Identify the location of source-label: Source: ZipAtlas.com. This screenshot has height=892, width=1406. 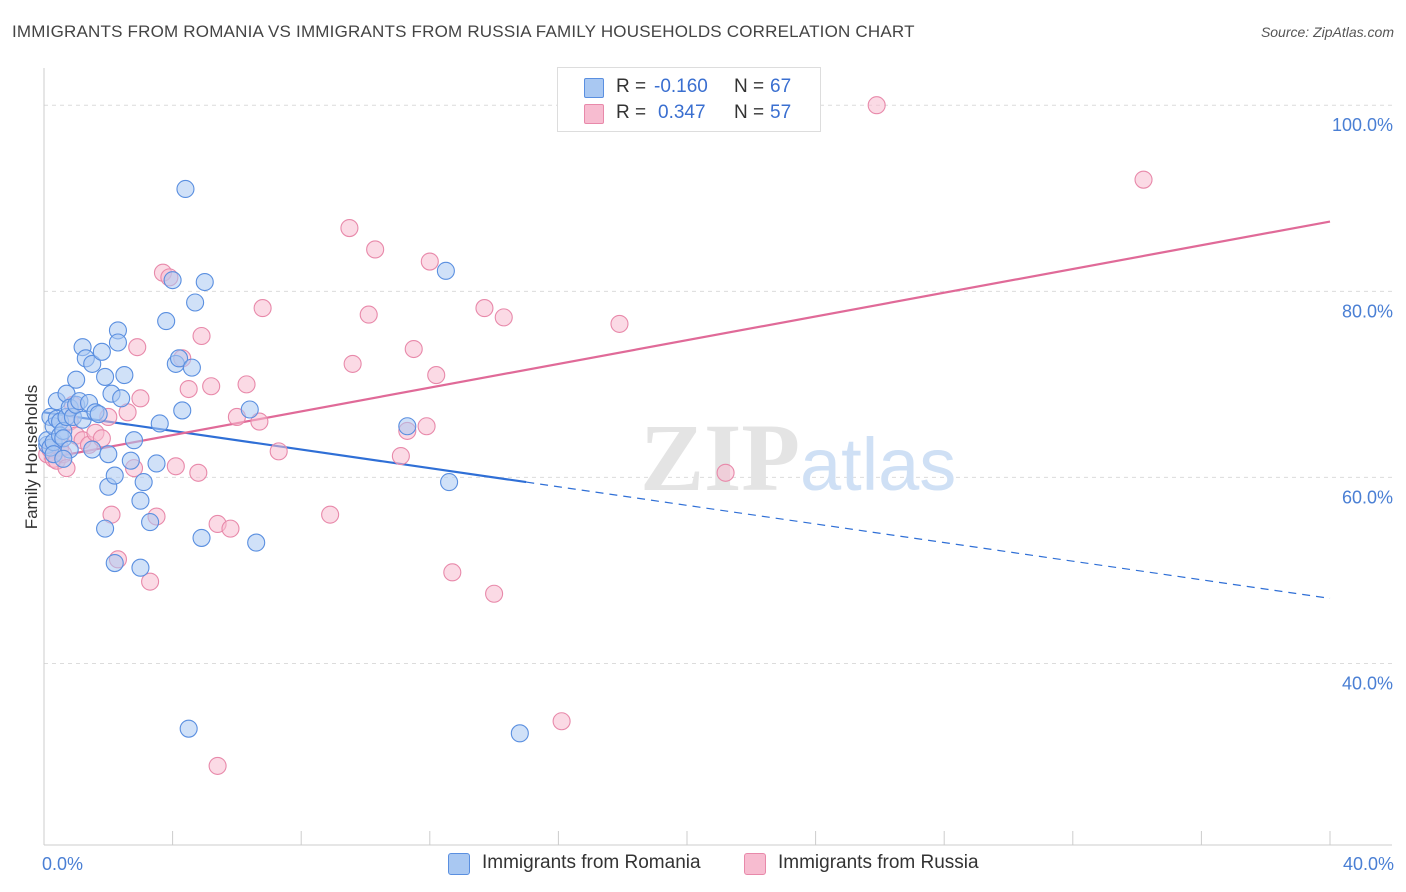
(1327, 32).